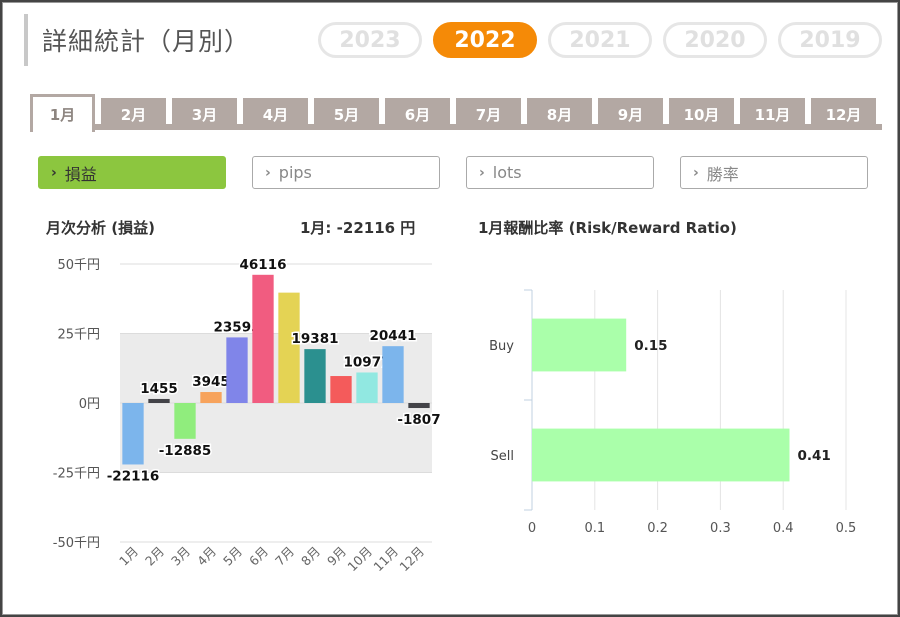  What do you see at coordinates (128, 556) in the screenshot?
I see `x-tick-label: 1月` at bounding box center [128, 556].